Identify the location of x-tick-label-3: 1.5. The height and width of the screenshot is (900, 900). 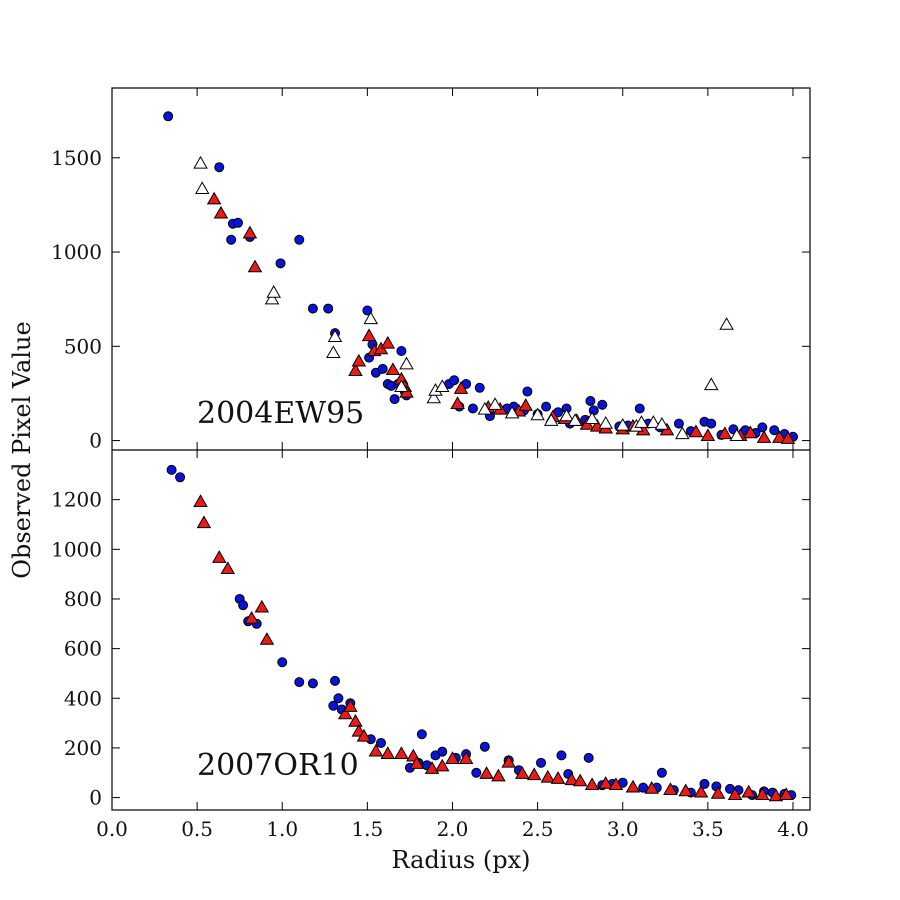
(367, 829).